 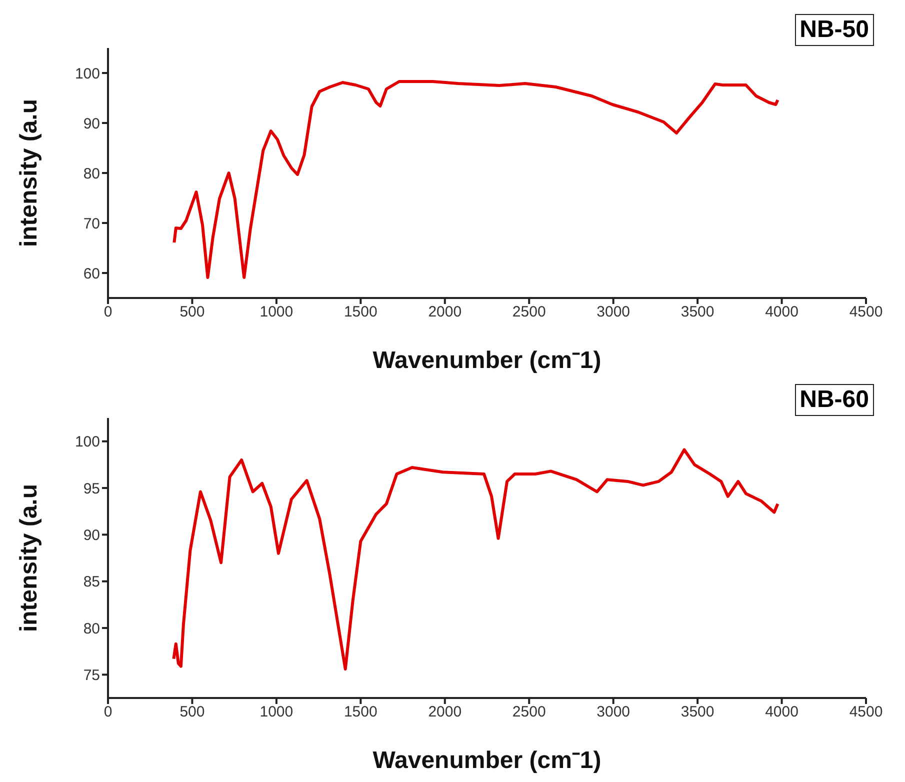 I want to click on y-tick-label: 60, so click(x=91, y=273).